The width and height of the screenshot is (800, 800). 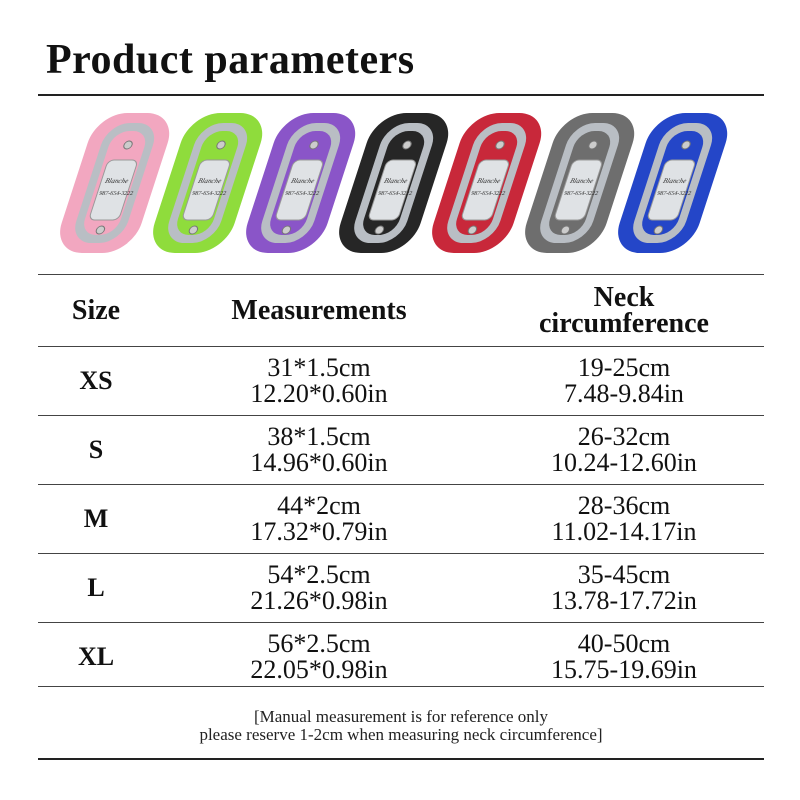 What do you see at coordinates (401, 95) in the screenshot?
I see `title-divider` at bounding box center [401, 95].